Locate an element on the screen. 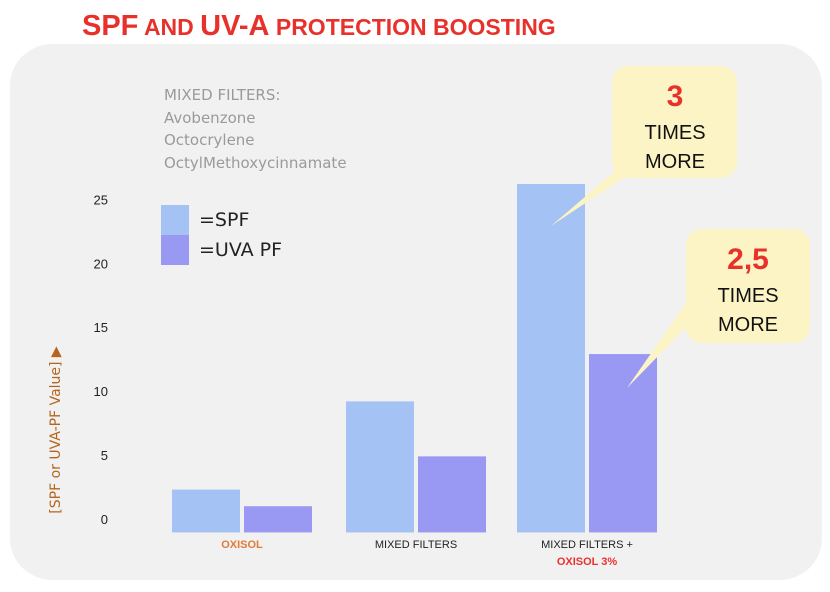  filter-item: Octocrylene is located at coordinates (209, 140).